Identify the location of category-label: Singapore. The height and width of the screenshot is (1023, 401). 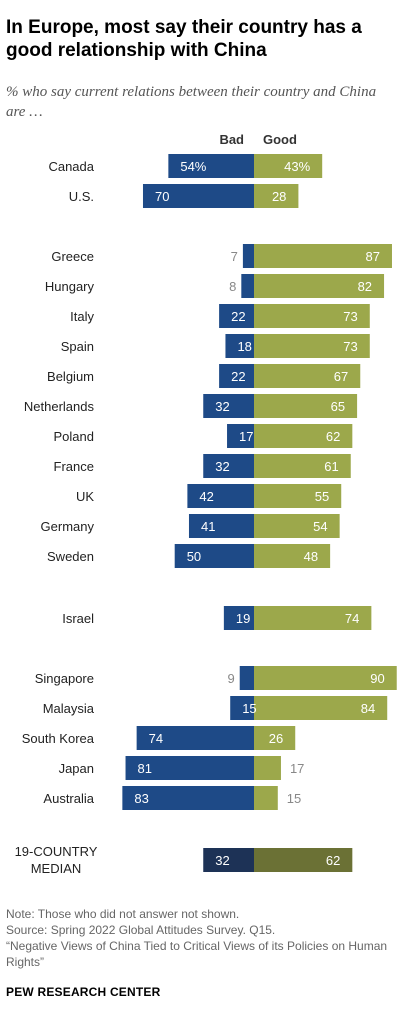
(64, 678).